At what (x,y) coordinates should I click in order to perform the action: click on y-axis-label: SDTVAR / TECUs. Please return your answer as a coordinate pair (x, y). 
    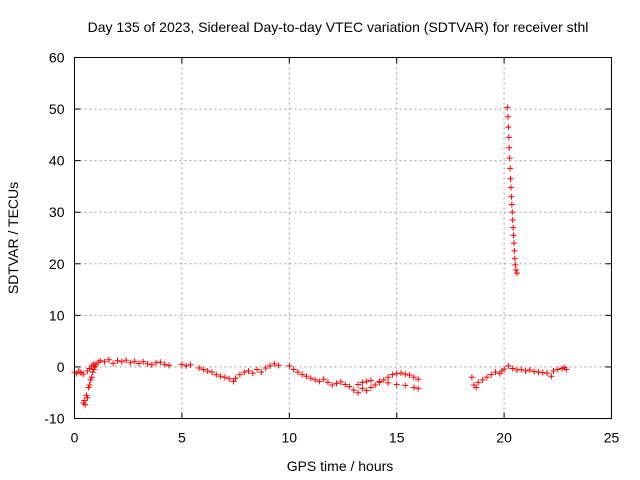
    Looking at the image, I should click on (13, 238).